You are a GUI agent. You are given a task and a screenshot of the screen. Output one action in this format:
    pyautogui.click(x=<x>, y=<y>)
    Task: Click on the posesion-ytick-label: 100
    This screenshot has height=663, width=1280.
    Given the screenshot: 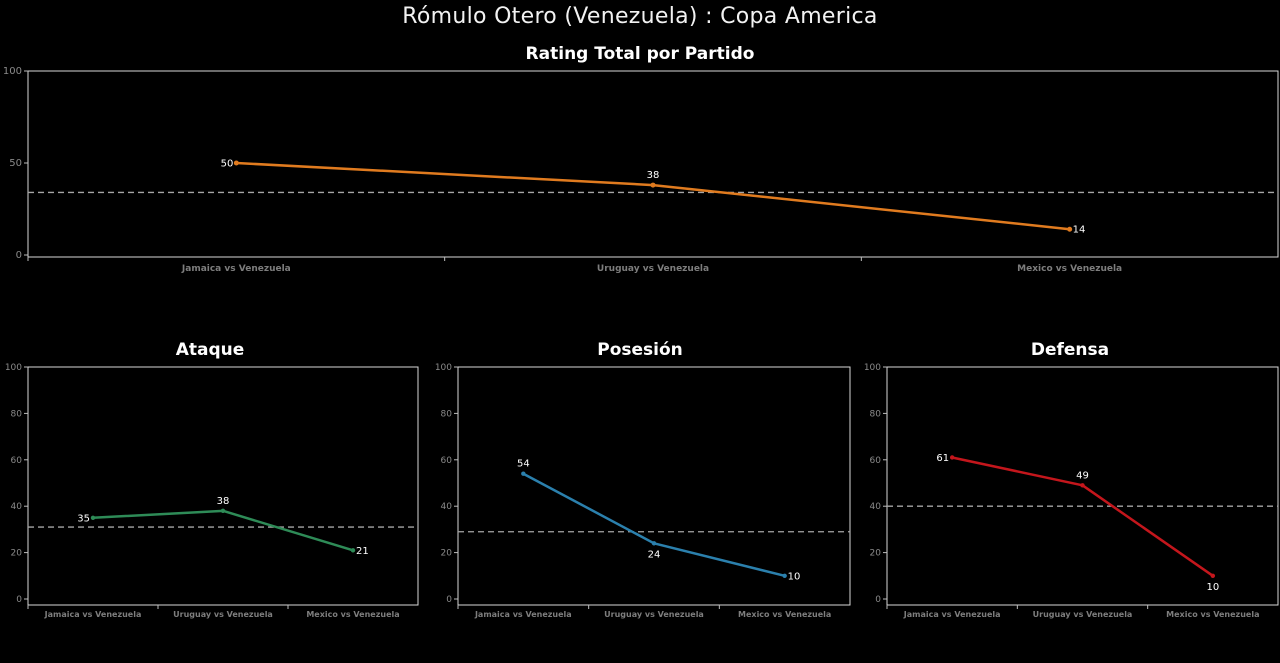 What is the action you would take?
    pyautogui.click(x=443, y=368)
    